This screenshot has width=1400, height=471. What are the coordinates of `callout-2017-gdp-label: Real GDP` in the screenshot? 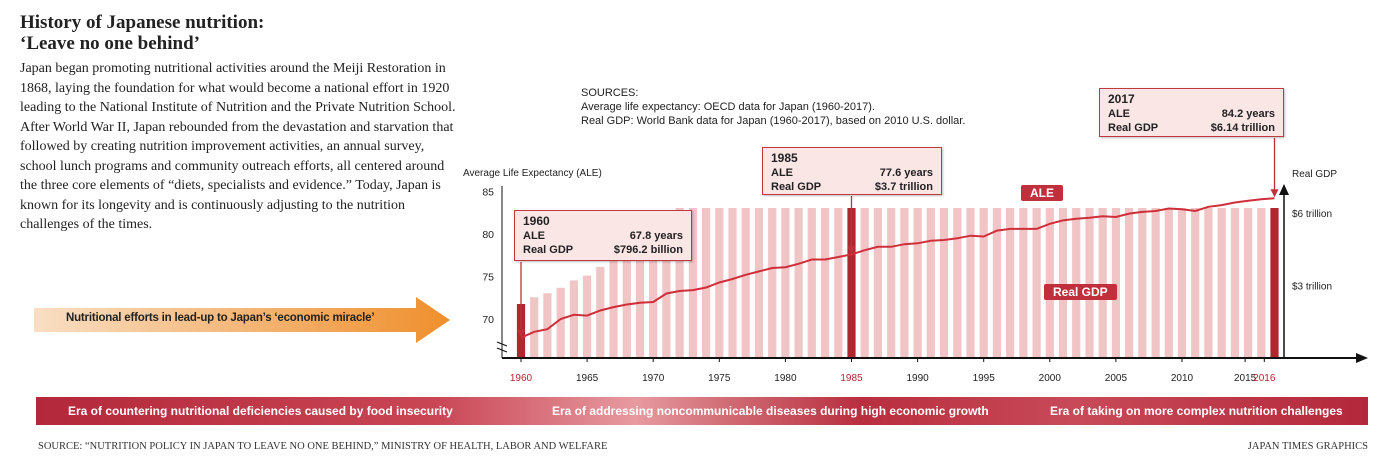 It's located at (1133, 128).